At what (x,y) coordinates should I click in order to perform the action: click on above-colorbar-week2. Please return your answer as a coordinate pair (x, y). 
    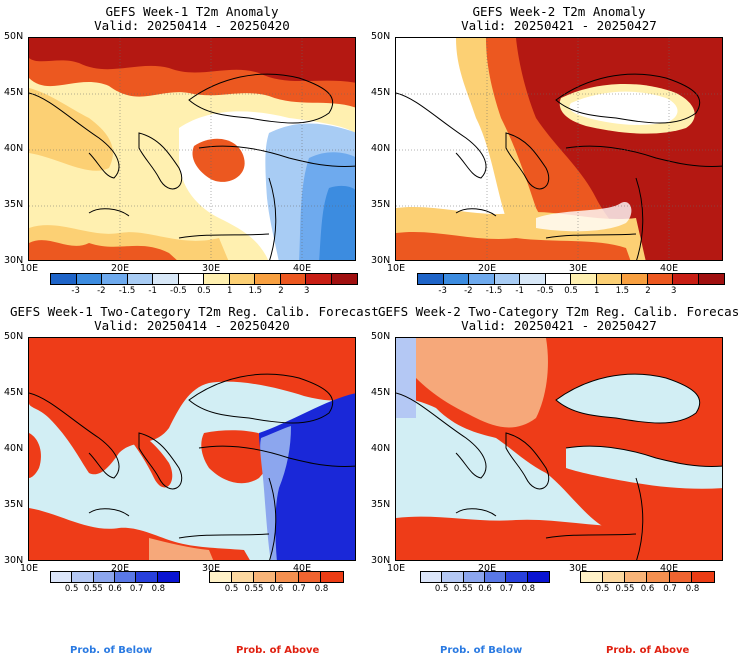
    Looking at the image, I should click on (647, 577).